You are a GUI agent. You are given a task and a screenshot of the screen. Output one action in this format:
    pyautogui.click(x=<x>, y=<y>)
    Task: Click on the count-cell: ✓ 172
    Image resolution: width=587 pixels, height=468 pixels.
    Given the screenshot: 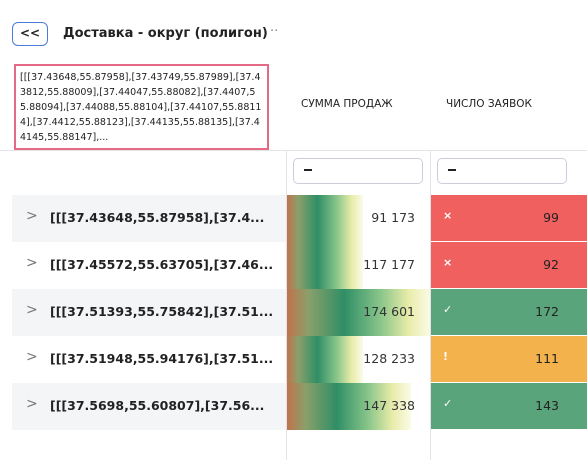 What is the action you would take?
    pyautogui.click(x=509, y=312)
    